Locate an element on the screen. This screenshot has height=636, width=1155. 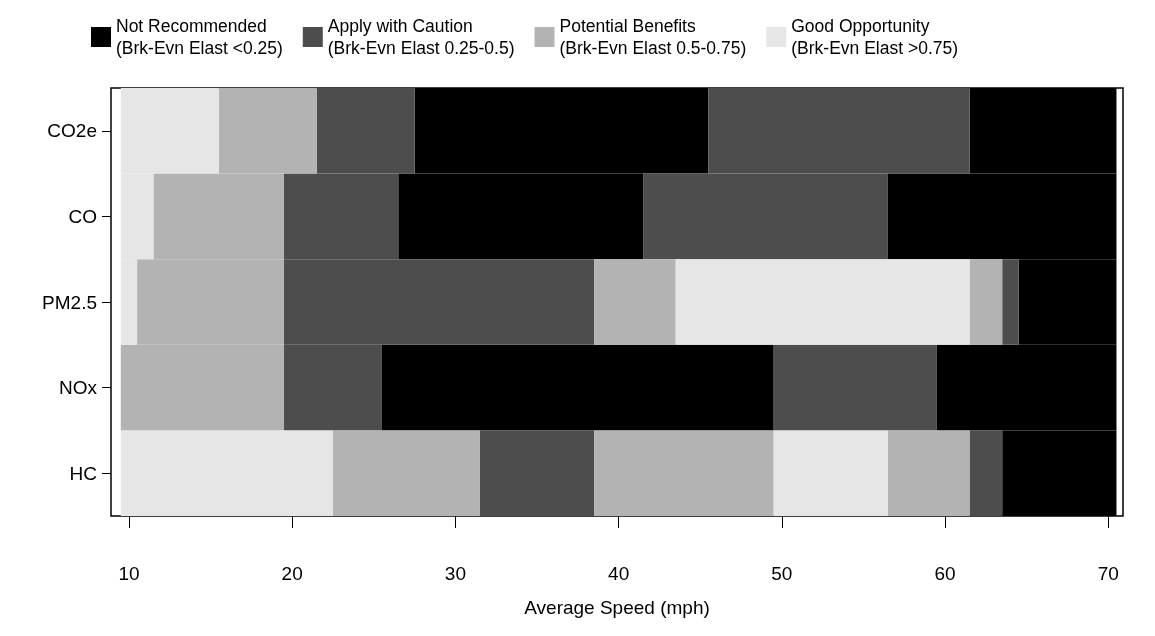
x-tick-label: 50 is located at coordinates (782, 573).